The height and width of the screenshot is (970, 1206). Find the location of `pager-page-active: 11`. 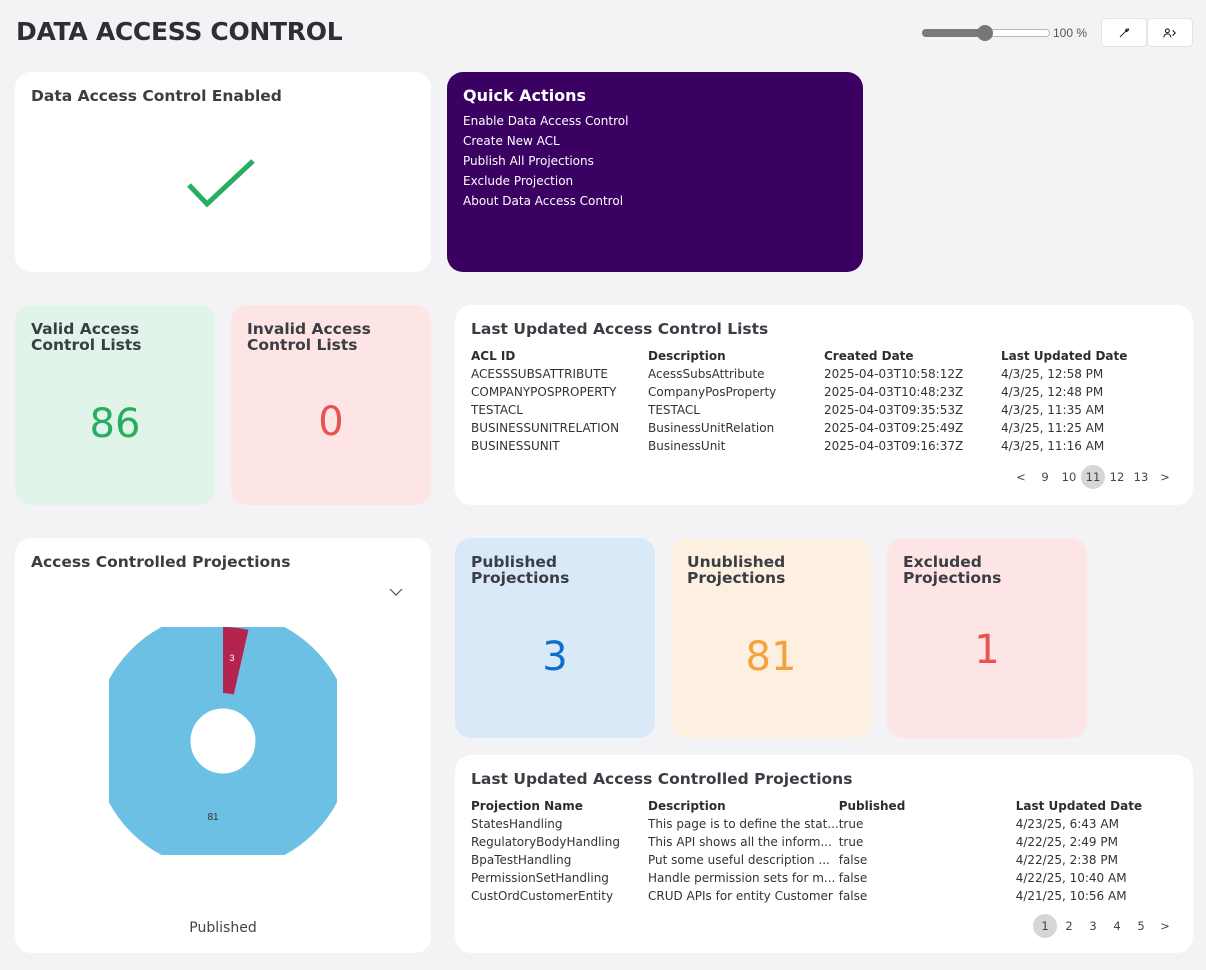

pager-page-active: 11 is located at coordinates (1093, 477).